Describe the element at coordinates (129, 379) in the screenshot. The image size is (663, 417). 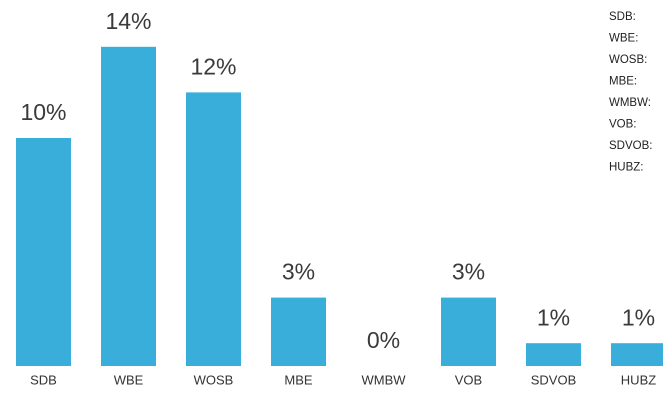
I see `x-tick-label: WBE` at that location.